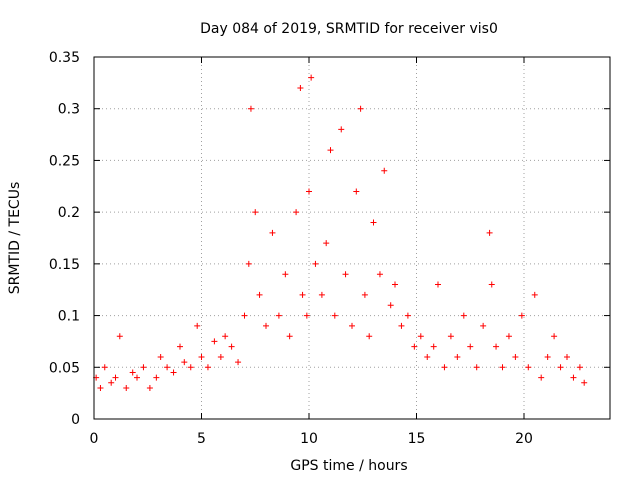 The width and height of the screenshot is (640, 480). What do you see at coordinates (15, 238) in the screenshot?
I see `y-axis-label: SRMTID / TECUs` at bounding box center [15, 238].